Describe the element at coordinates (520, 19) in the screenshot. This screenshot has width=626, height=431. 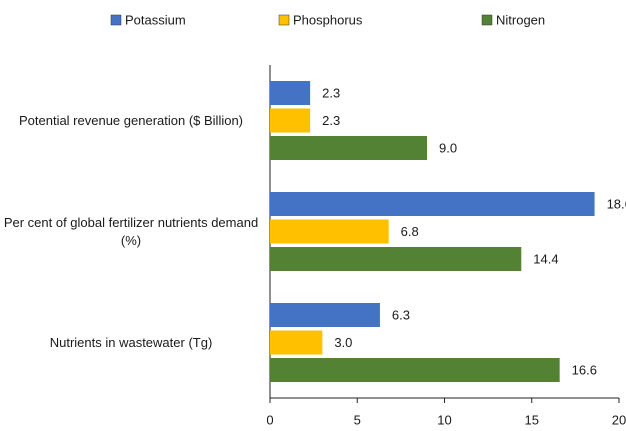
I see `legend-label: Nitrogen` at that location.